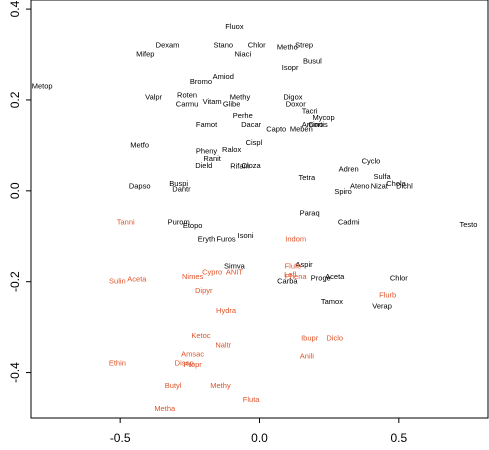  Describe the element at coordinates (225, 238) in the screenshot. I see `point-label: Furos` at that location.